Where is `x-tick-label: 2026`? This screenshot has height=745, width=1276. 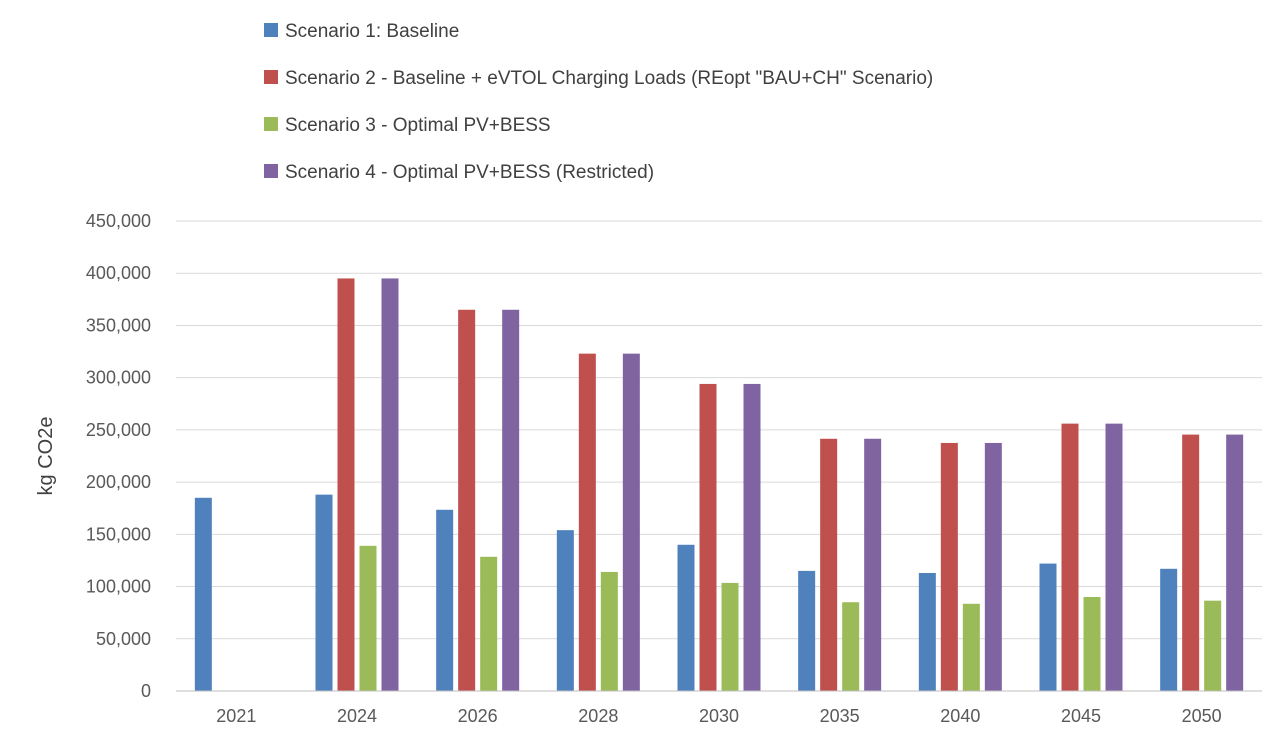
x-tick-label: 2026 is located at coordinates (478, 716).